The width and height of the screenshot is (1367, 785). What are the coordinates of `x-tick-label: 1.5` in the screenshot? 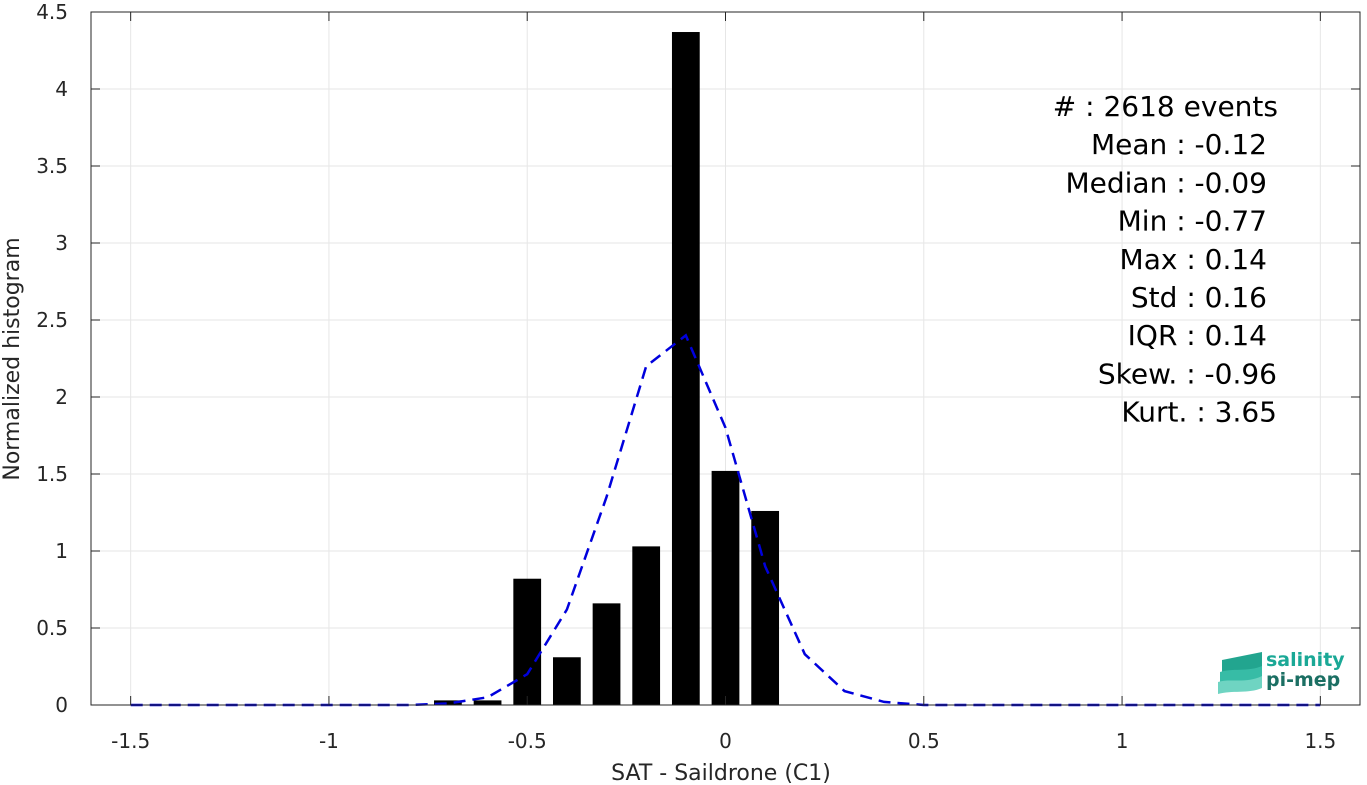 It's located at (1320, 741).